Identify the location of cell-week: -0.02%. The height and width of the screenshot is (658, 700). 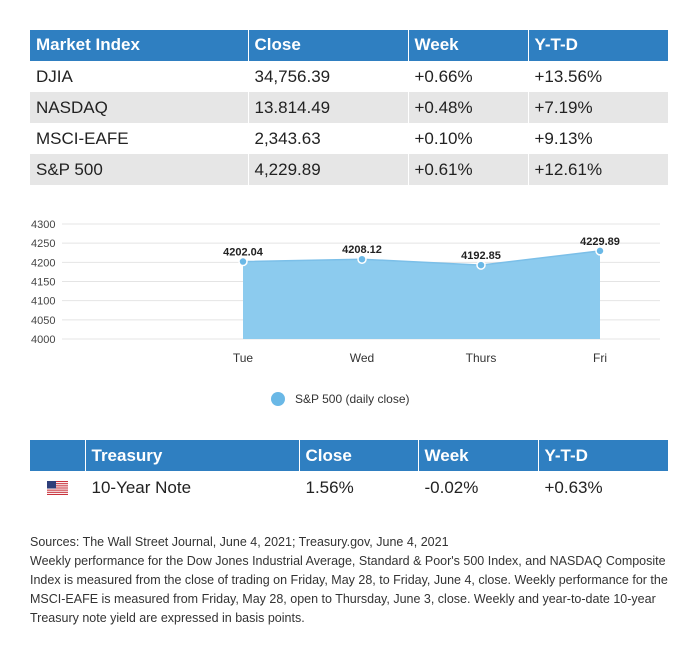
(478, 487).